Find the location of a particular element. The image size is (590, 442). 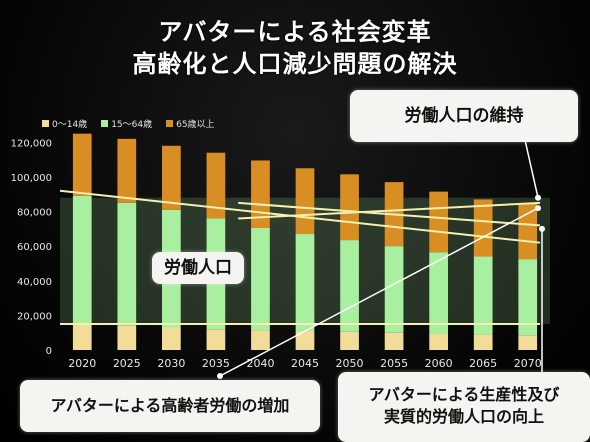

legend-label-age-65-plus: 65歳以上 is located at coordinates (195, 125).